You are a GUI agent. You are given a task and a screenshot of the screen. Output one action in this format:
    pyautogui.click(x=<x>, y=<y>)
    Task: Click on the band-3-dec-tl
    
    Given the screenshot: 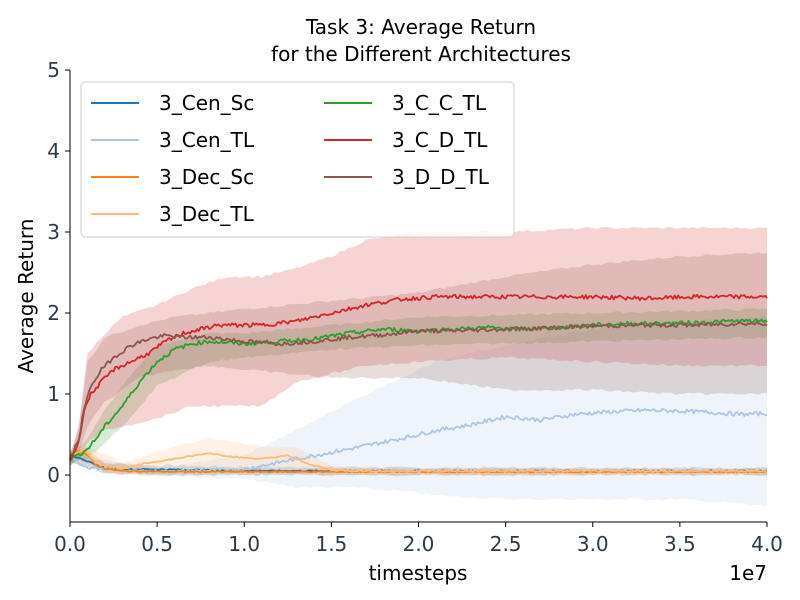 What is the action you would take?
    pyautogui.click(x=418, y=457)
    